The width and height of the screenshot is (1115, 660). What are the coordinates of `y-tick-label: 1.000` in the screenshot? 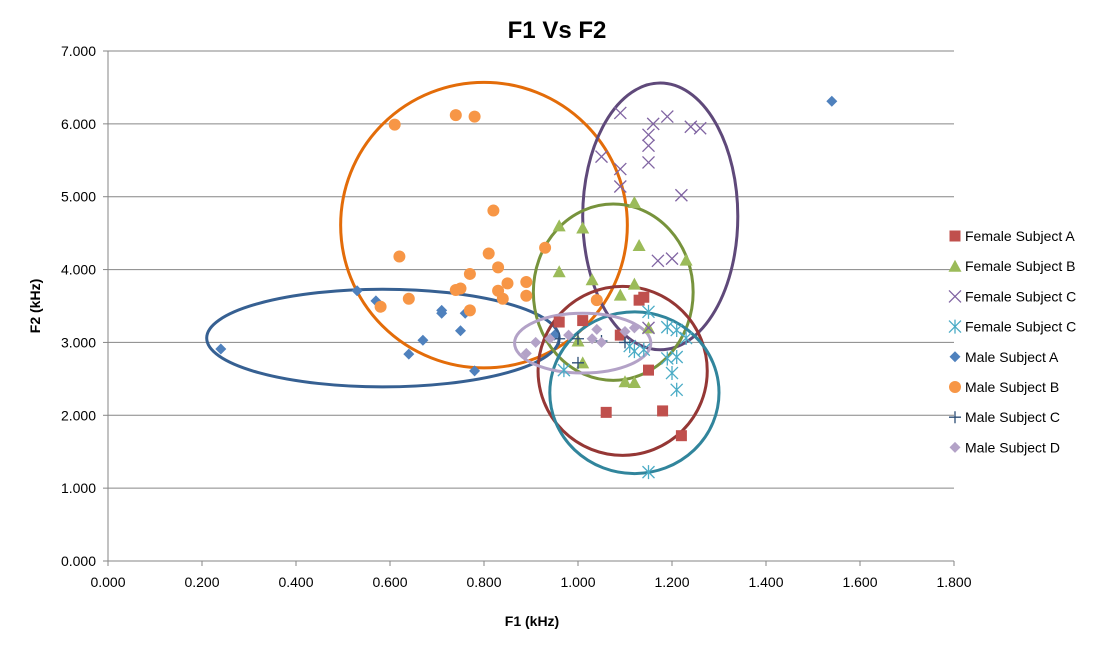 It's located at (78, 488).